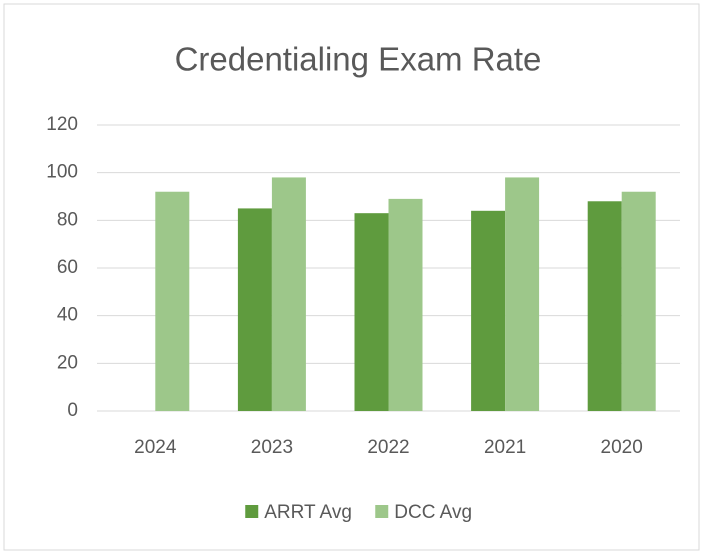 This screenshot has height=555, width=704. Describe the element at coordinates (272, 447) in the screenshot. I see `x-tick-label: 2023` at that location.